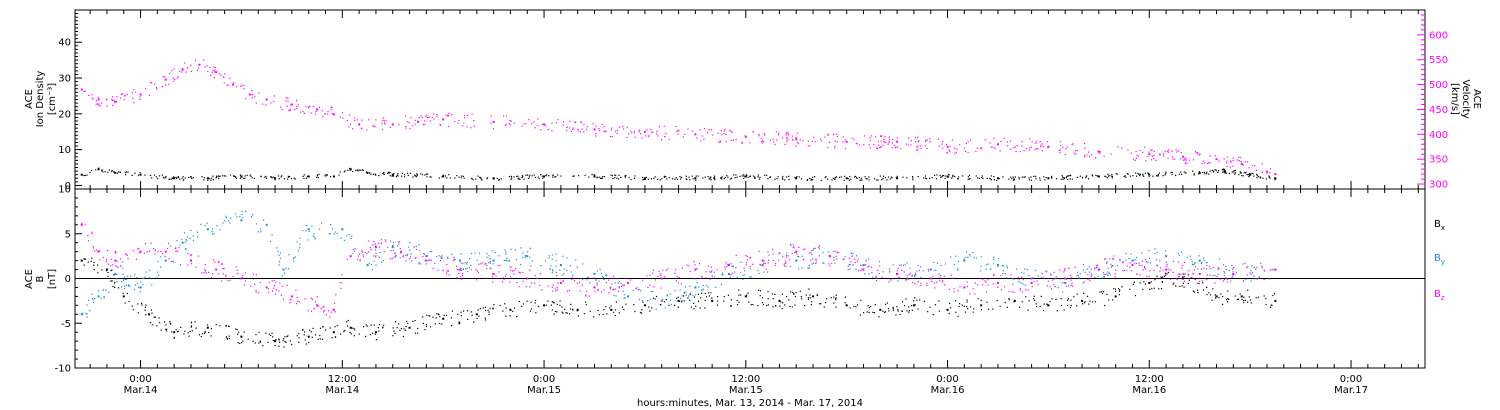 The height and width of the screenshot is (410, 1500). What do you see at coordinates (64, 114) in the screenshot?
I see `density-tick-label: 20` at bounding box center [64, 114].